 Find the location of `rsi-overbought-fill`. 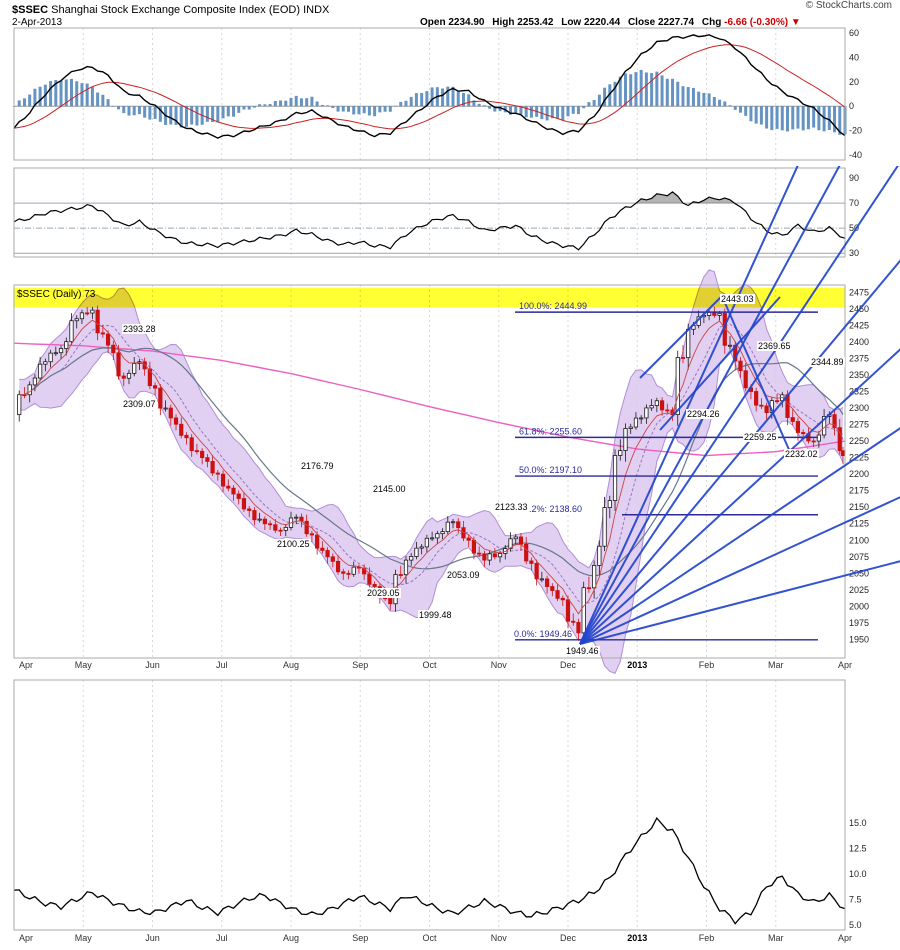

rsi-overbought-fill is located at coordinates (685, 197).